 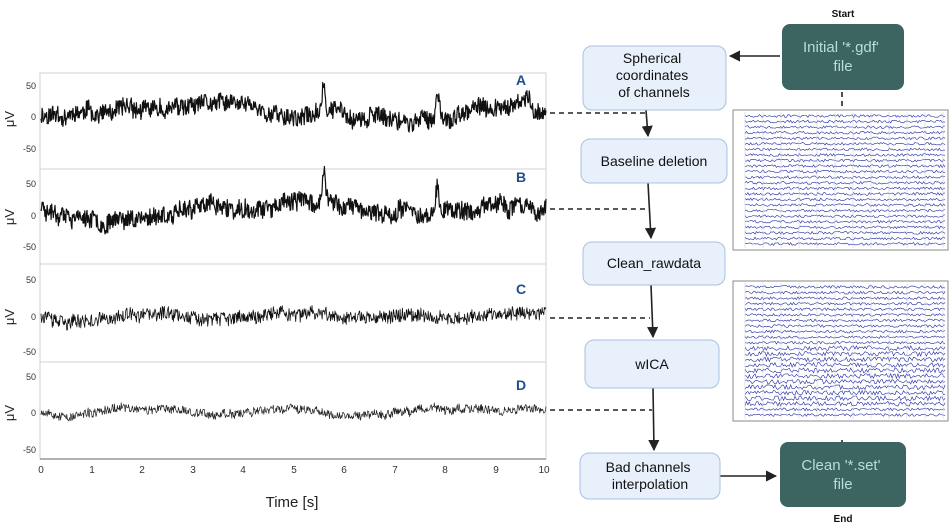 What do you see at coordinates (294, 470) in the screenshot?
I see `x-tick: 5` at bounding box center [294, 470].